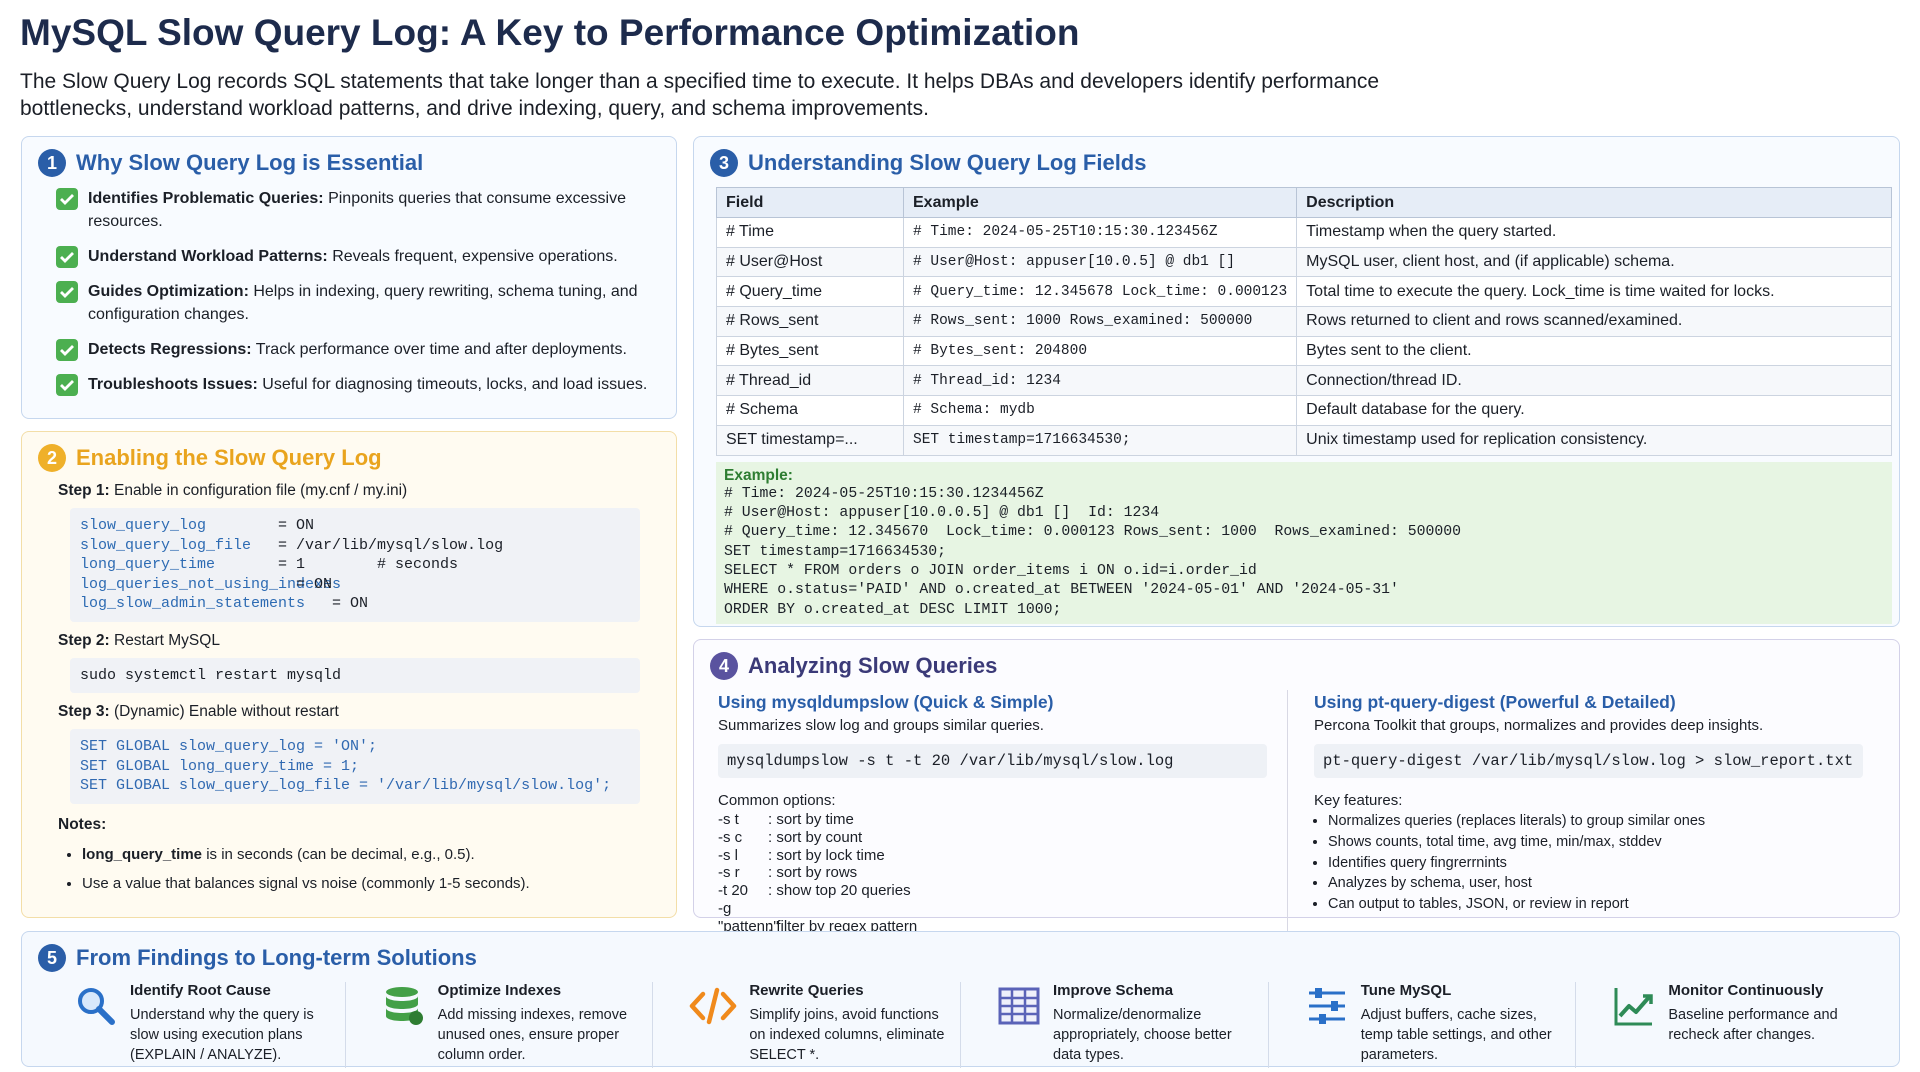 The width and height of the screenshot is (1920, 1072). Describe the element at coordinates (806, 990) in the screenshot. I see `card-title: Rewrite Queries` at that location.